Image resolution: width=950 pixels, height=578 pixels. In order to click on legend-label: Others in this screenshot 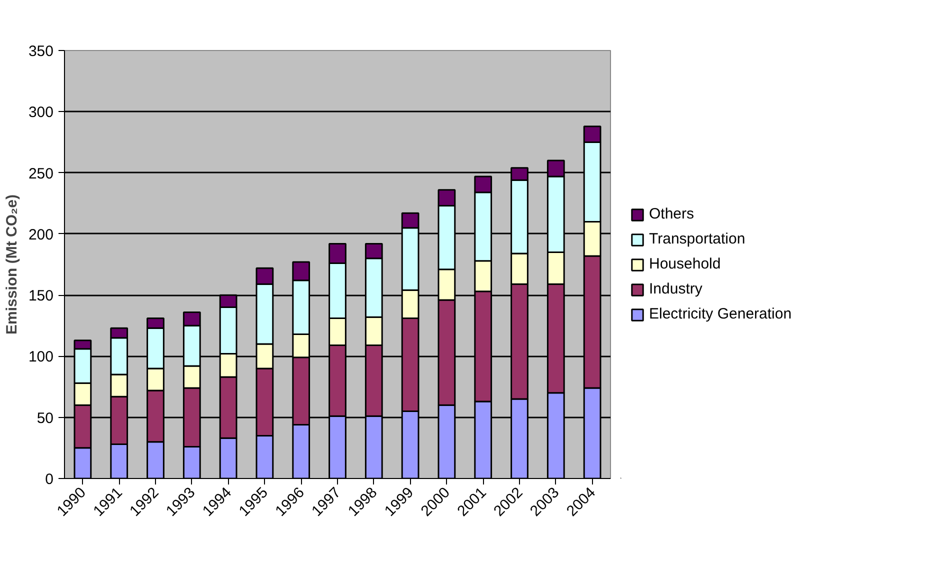, I will do `click(671, 214)`.